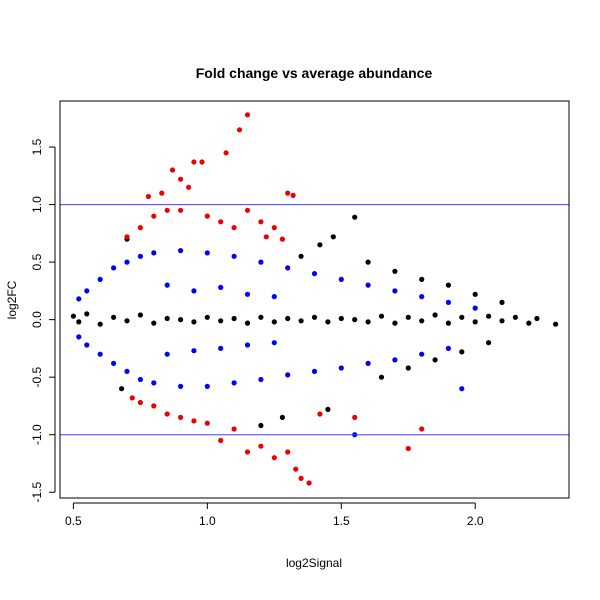 The width and height of the screenshot is (600, 600). I want to click on y-tick-label: 0.5, so click(37, 261).